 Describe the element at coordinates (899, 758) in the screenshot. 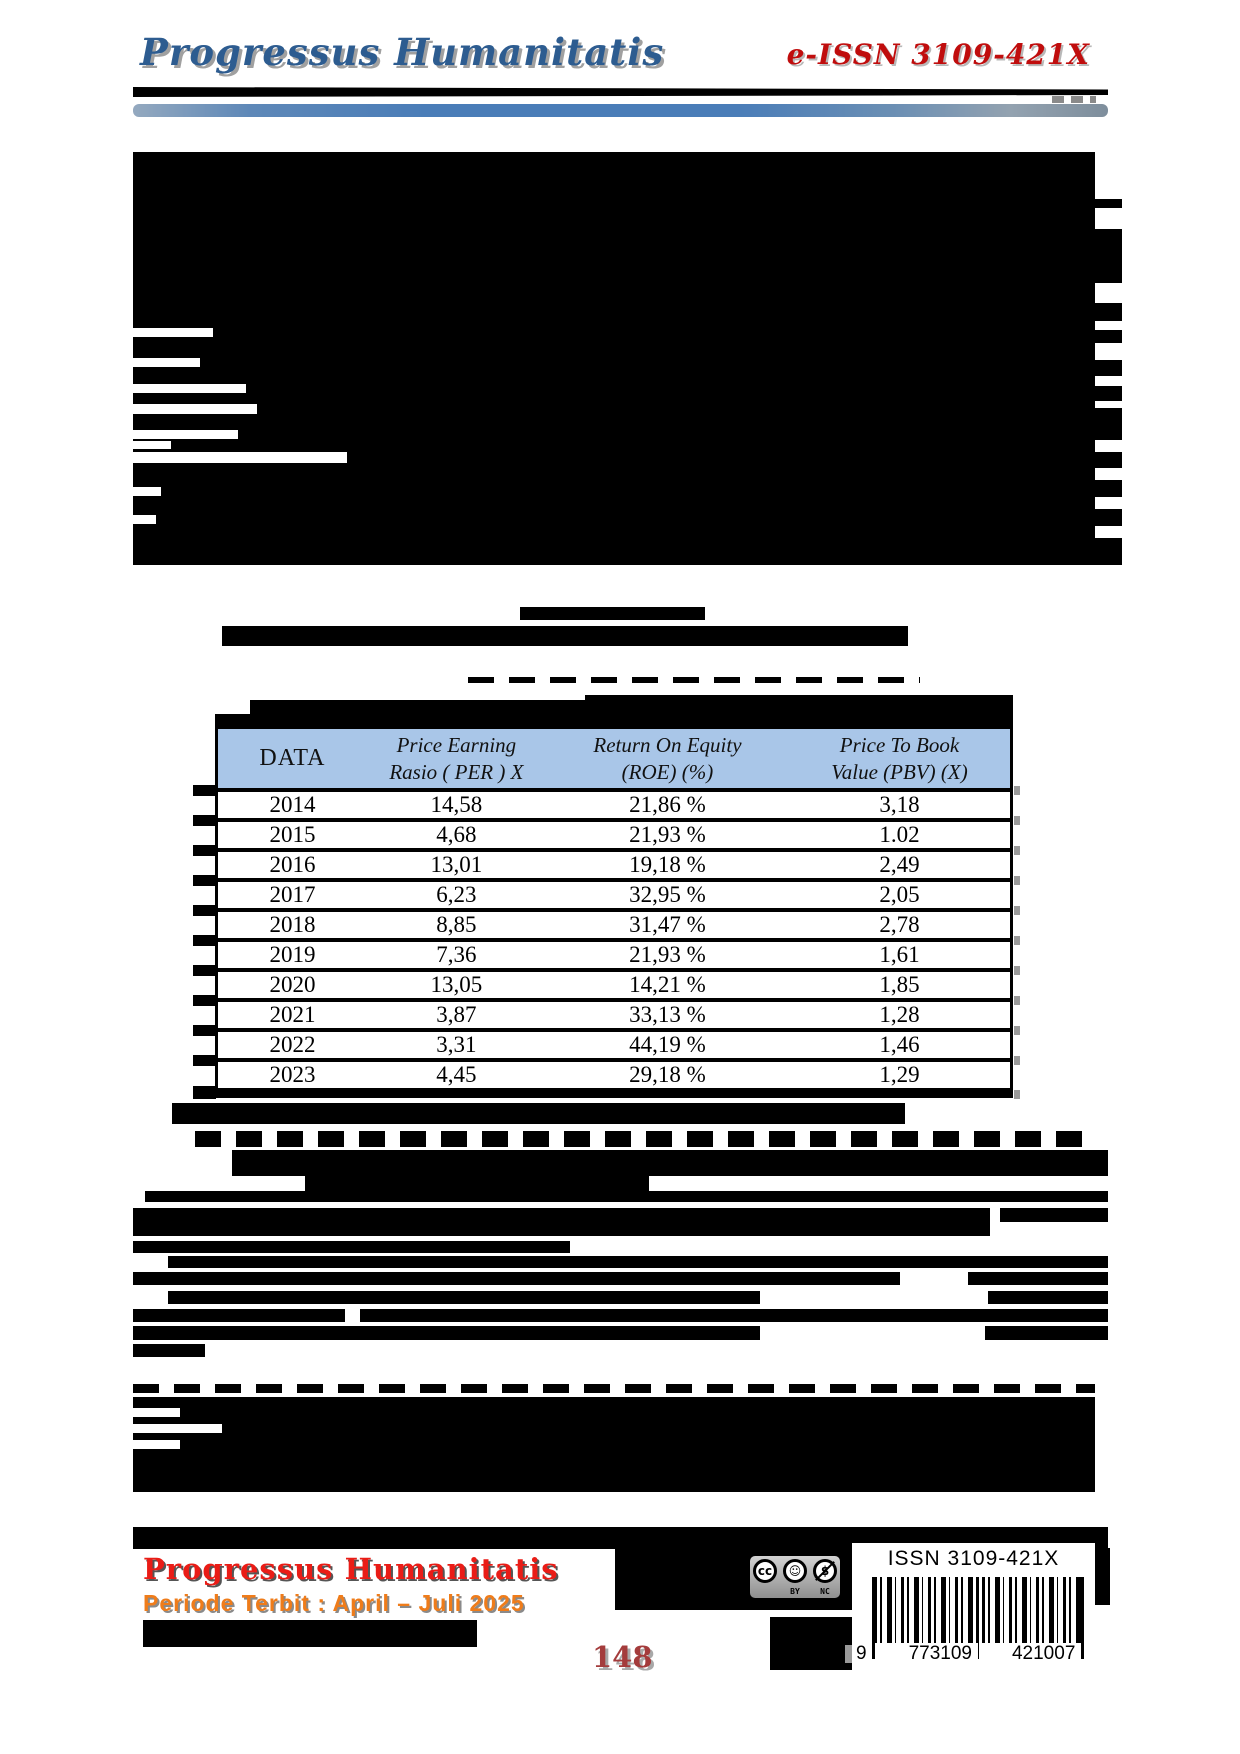

I see `table-col-header: Price To Book Value (PBV) (X)` at that location.